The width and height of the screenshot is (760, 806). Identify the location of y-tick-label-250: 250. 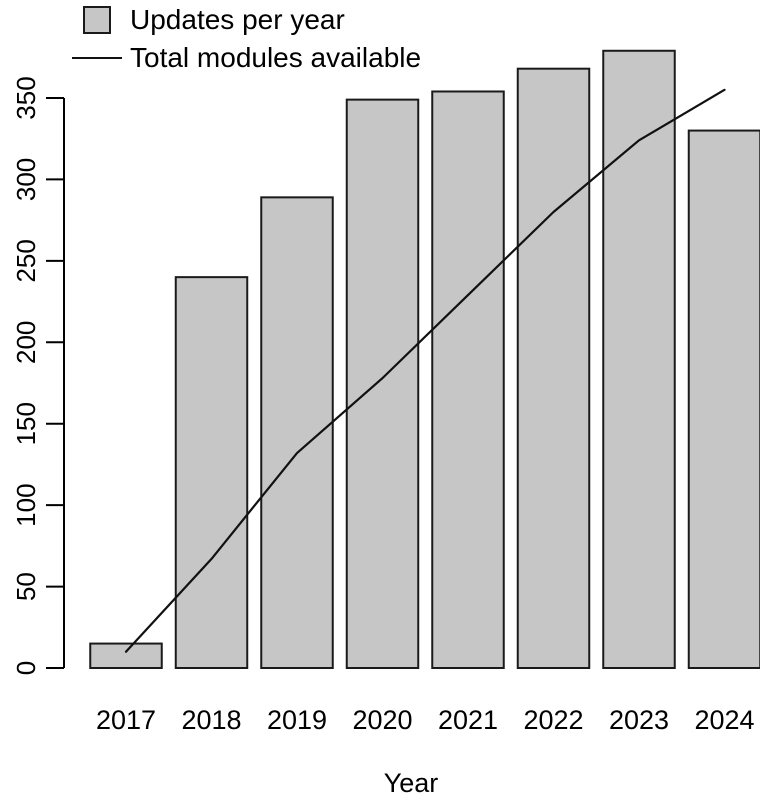
(26, 260).